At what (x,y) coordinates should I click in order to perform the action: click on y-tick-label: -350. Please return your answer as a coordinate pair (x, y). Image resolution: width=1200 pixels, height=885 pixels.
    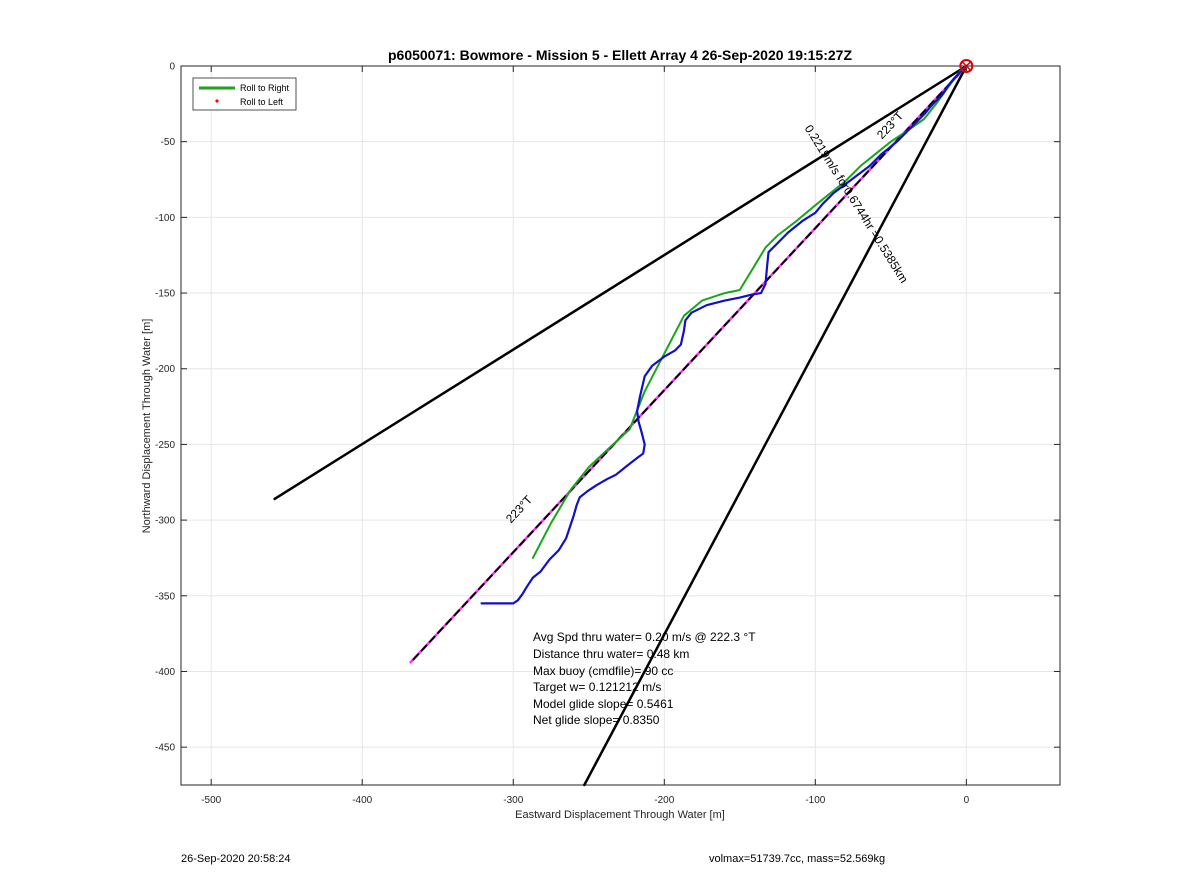
    Looking at the image, I should click on (165, 596).